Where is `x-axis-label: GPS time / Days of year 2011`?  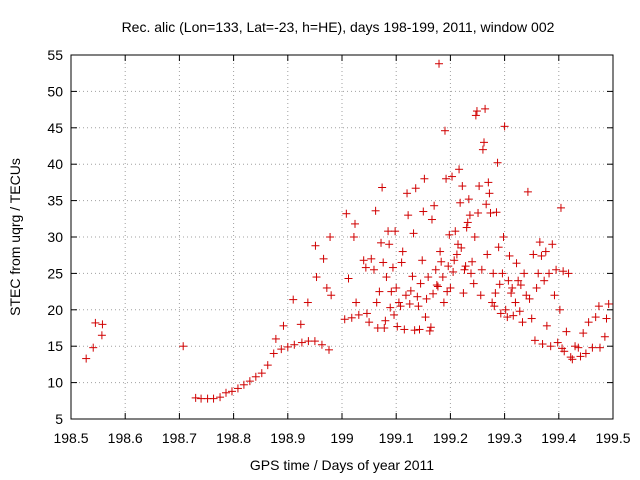 x-axis-label: GPS time / Days of year 2011 is located at coordinates (342, 465).